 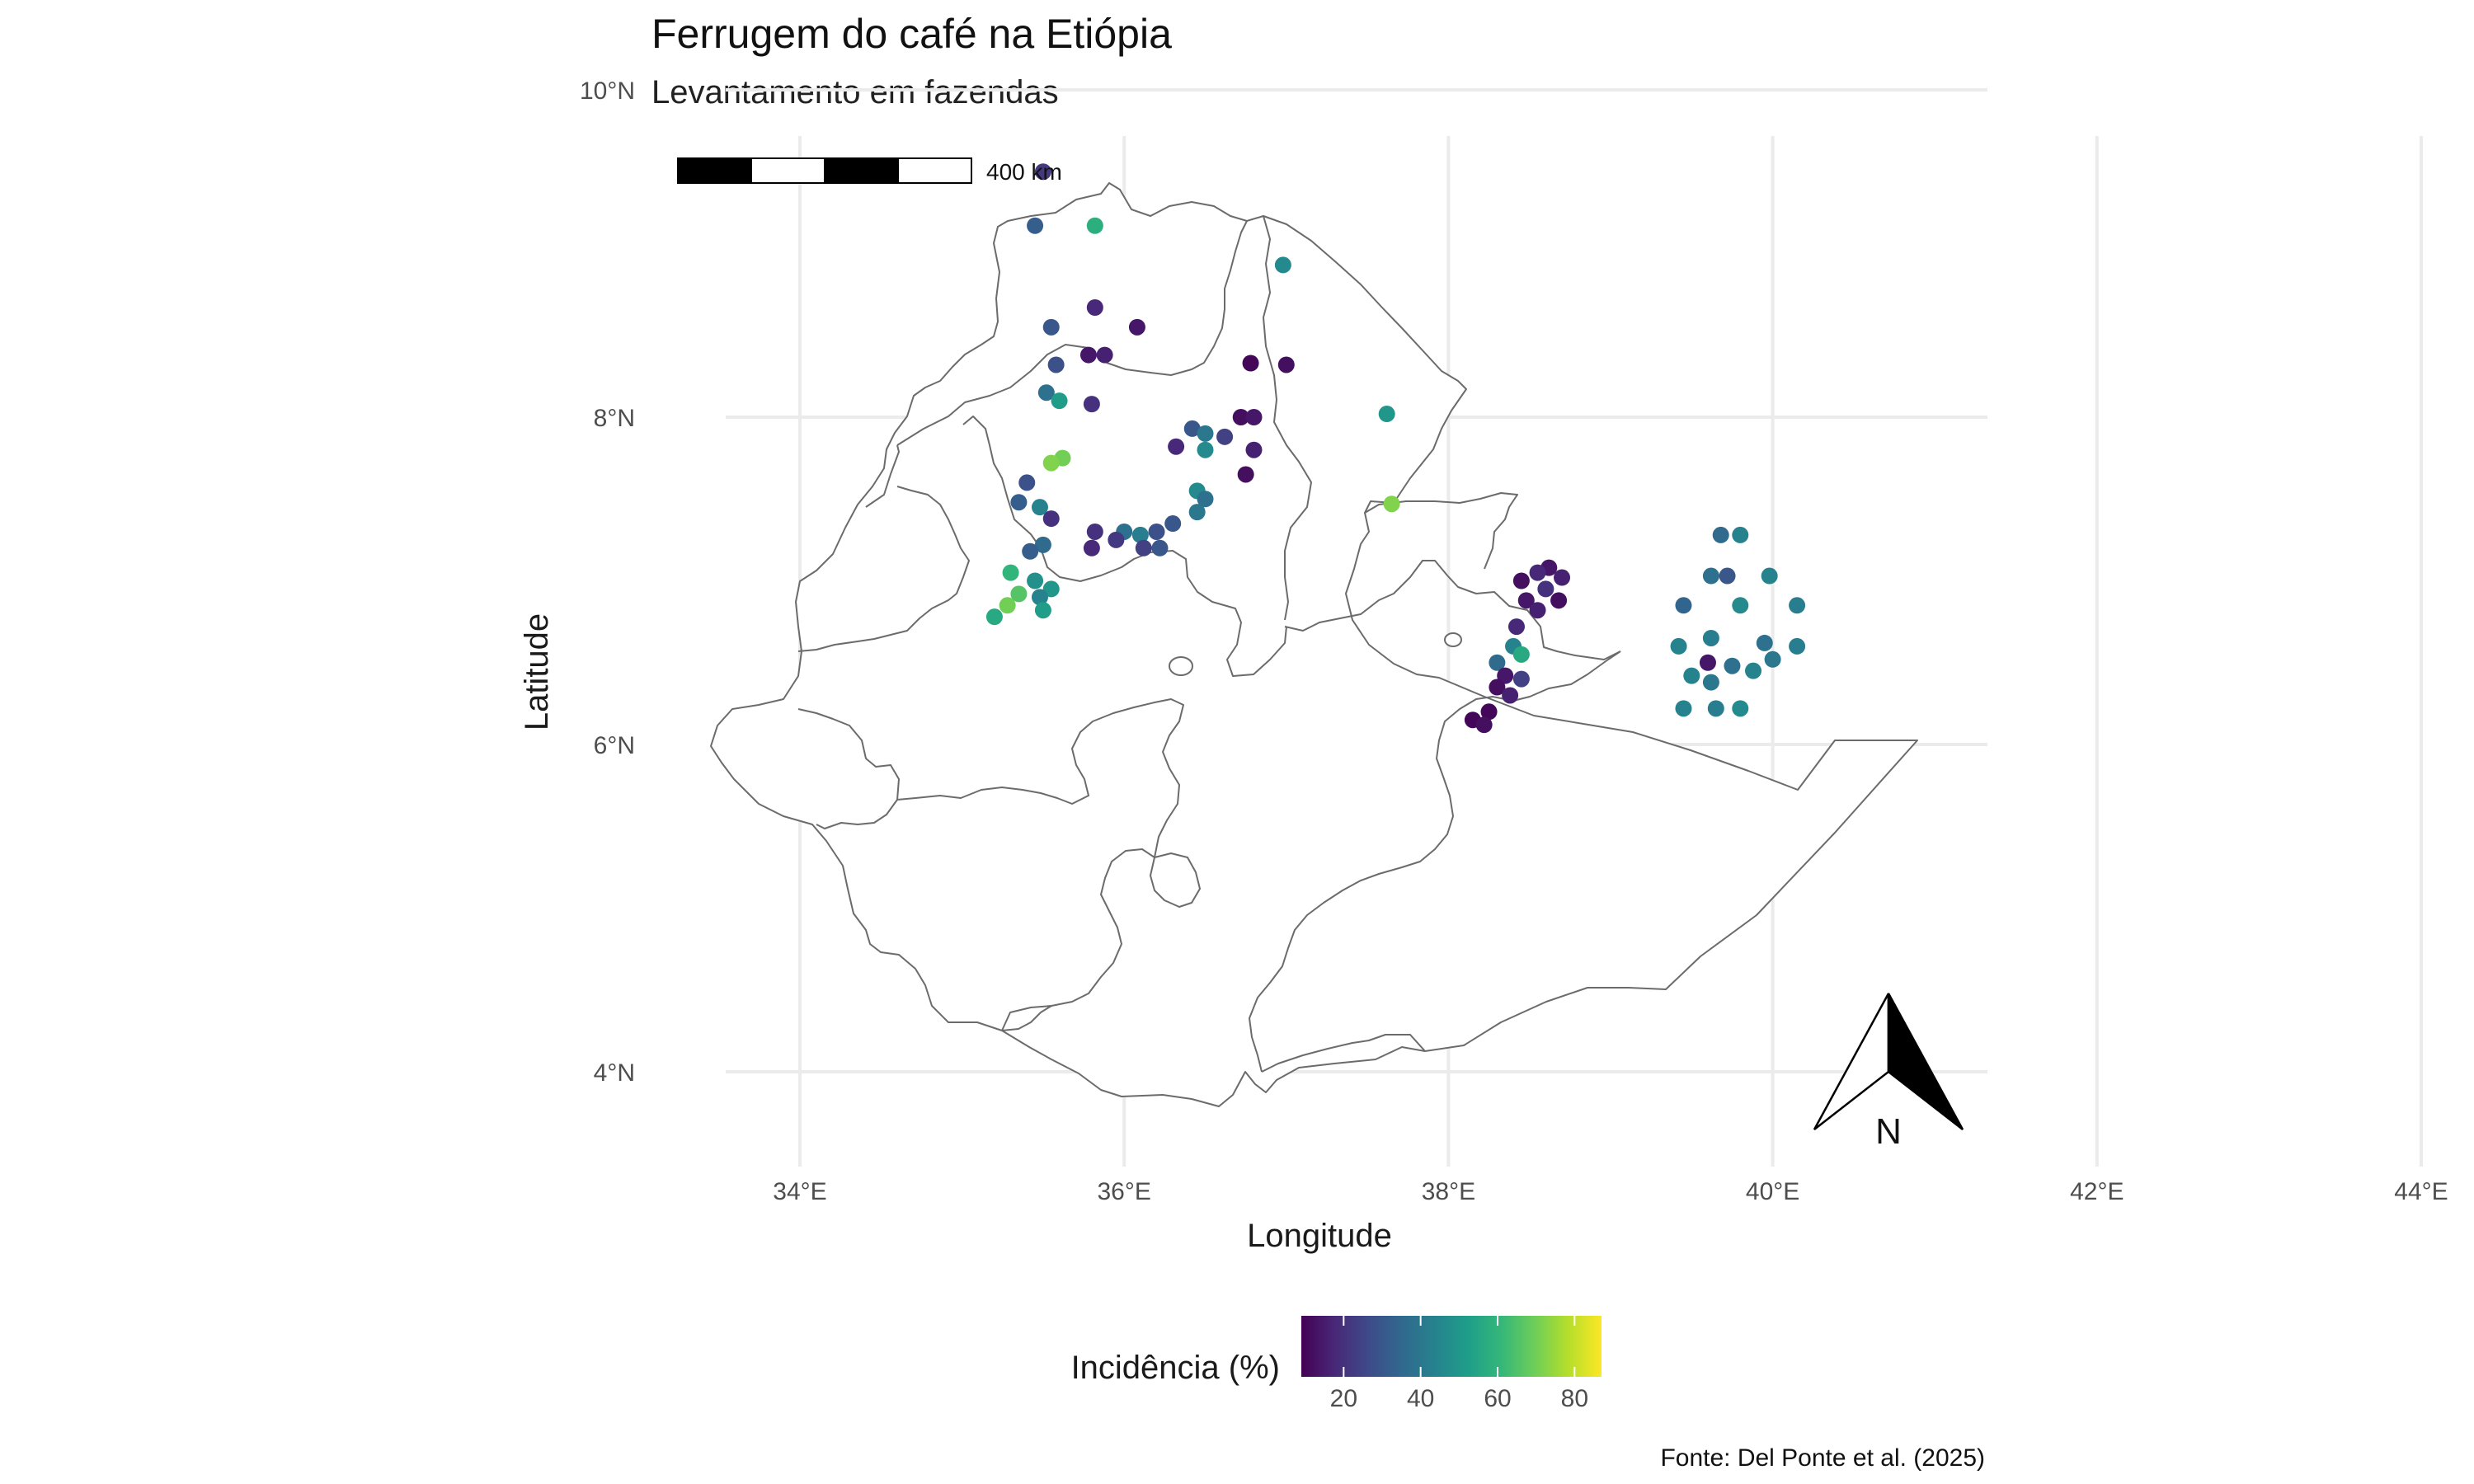 What do you see at coordinates (2421, 1191) in the screenshot?
I see `x-tick-label: 44°E` at bounding box center [2421, 1191].